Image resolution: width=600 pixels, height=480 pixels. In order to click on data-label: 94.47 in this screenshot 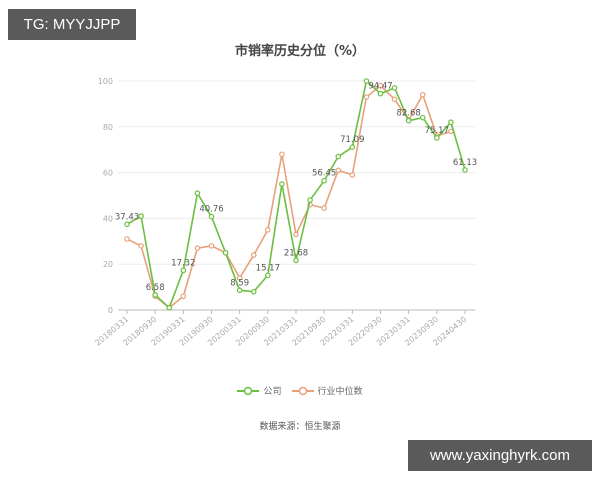, I will do `click(380, 87)`.